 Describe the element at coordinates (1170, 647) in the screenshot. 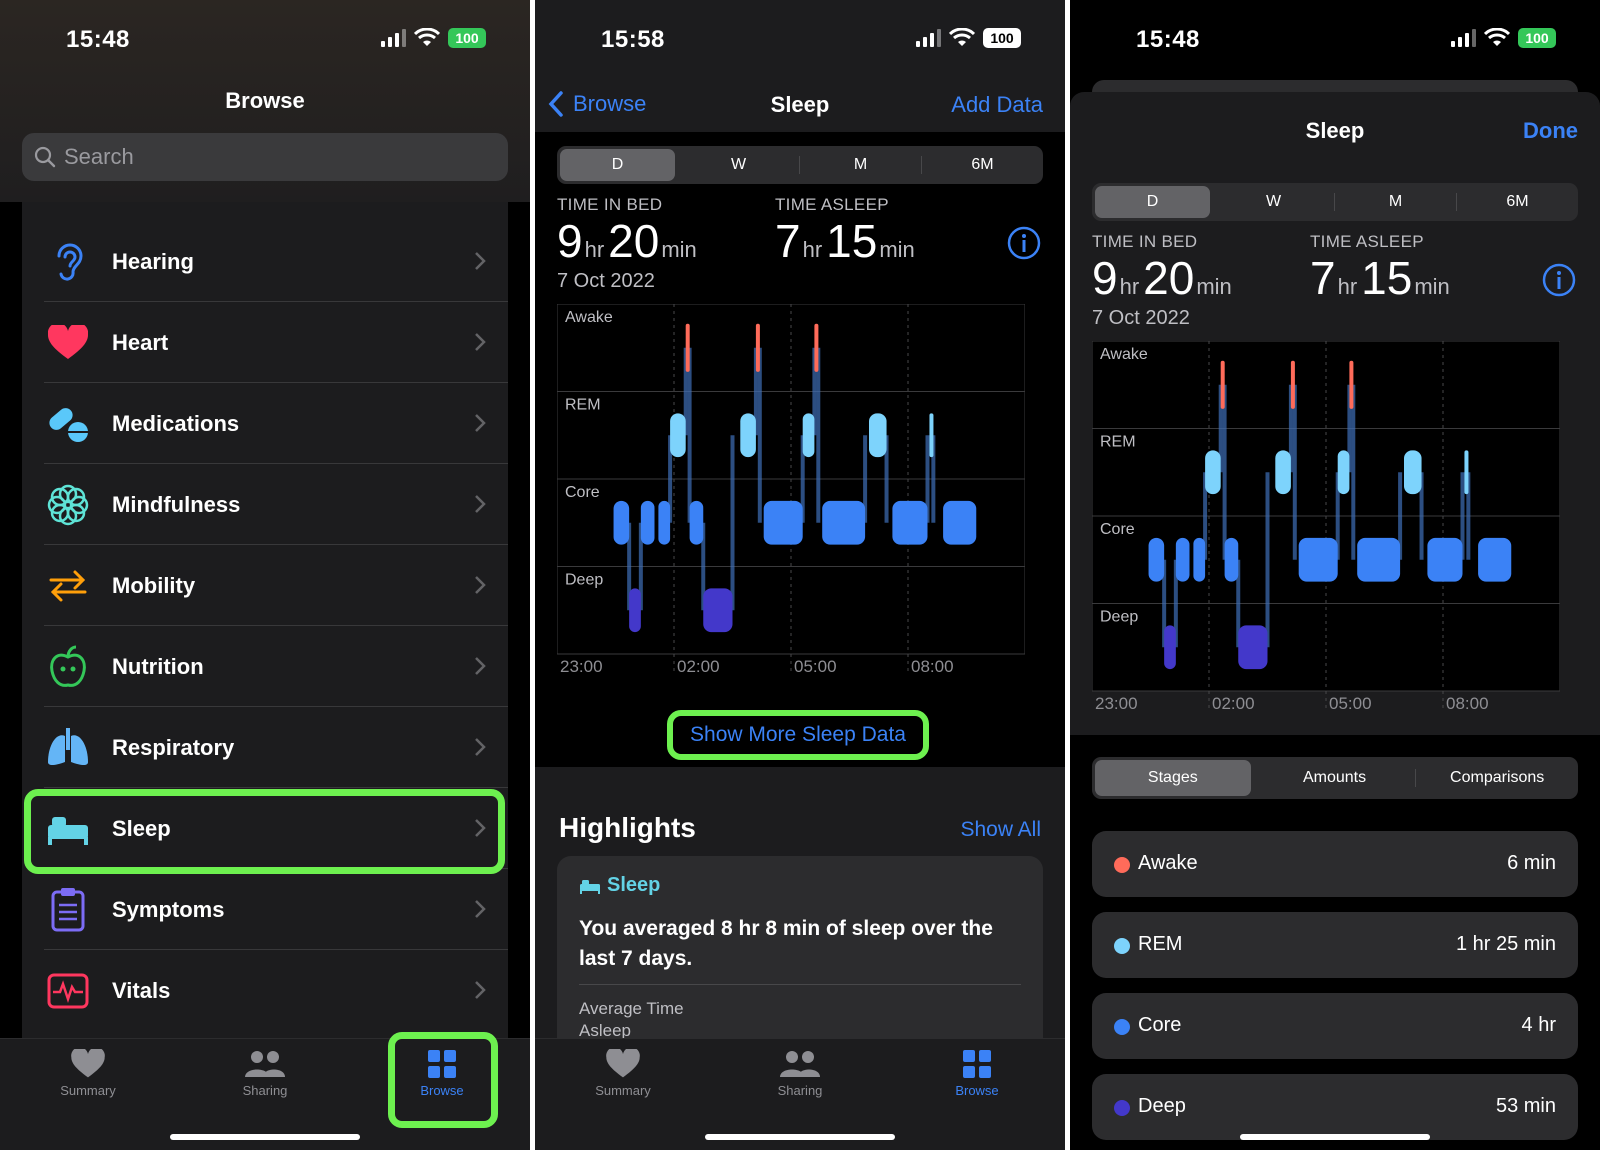

I see `sleep-segment-deep` at that location.